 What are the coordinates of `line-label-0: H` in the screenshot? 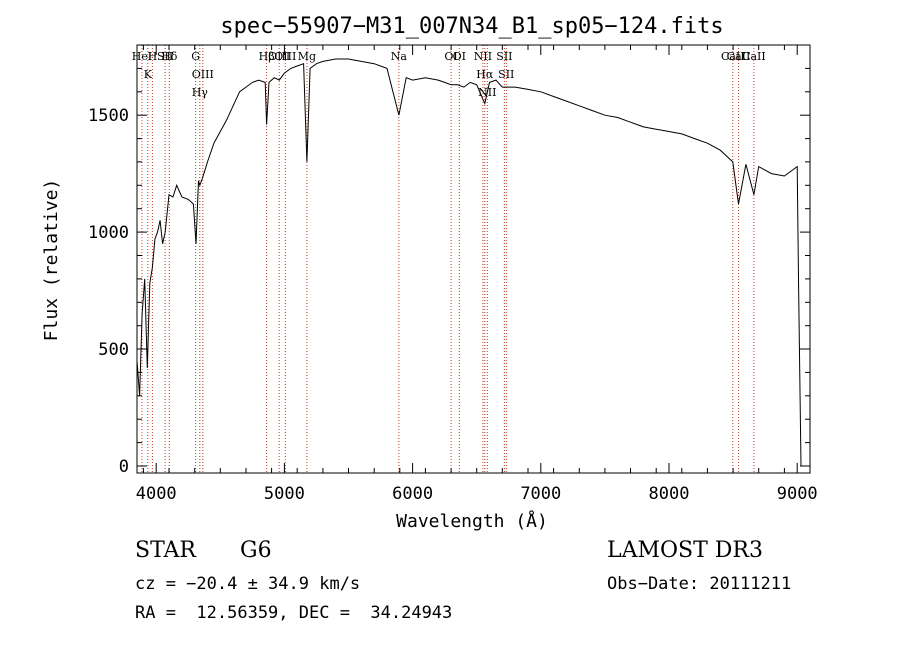 It's located at (153, 56).